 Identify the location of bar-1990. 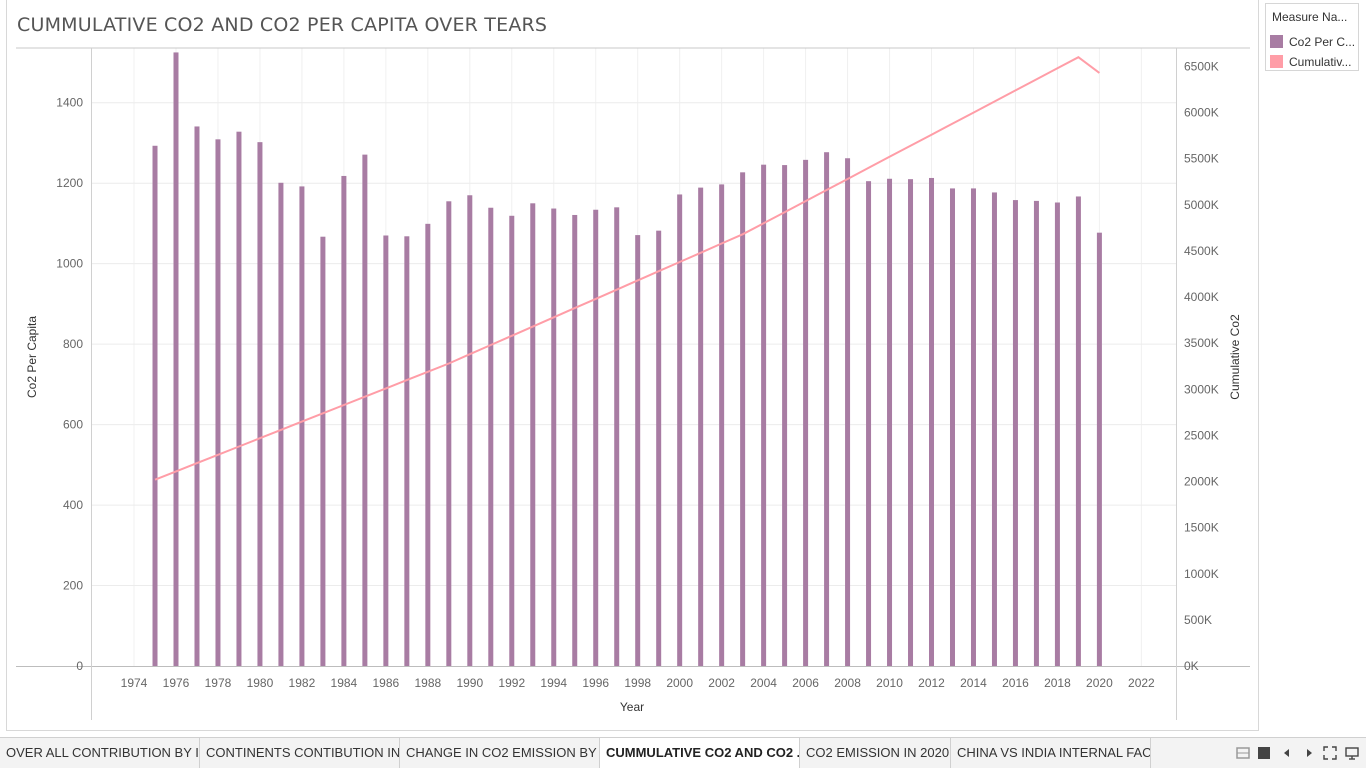
(470, 430).